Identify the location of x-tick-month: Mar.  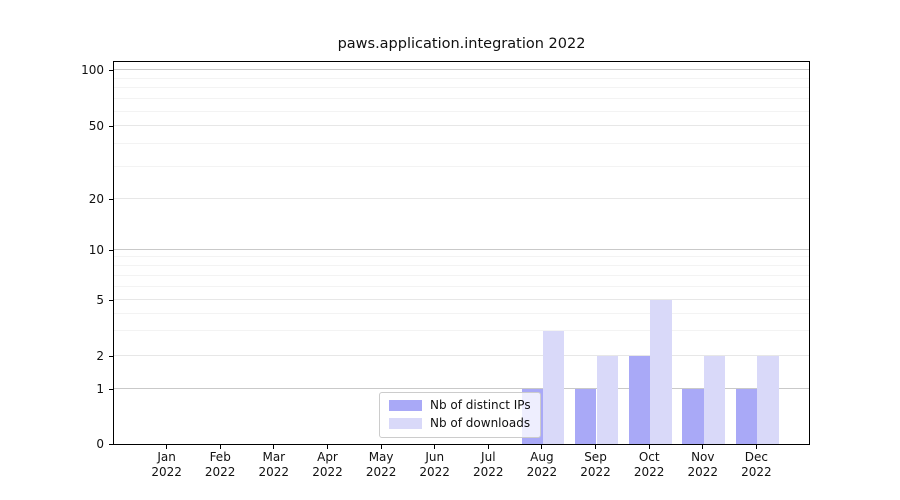
(274, 457).